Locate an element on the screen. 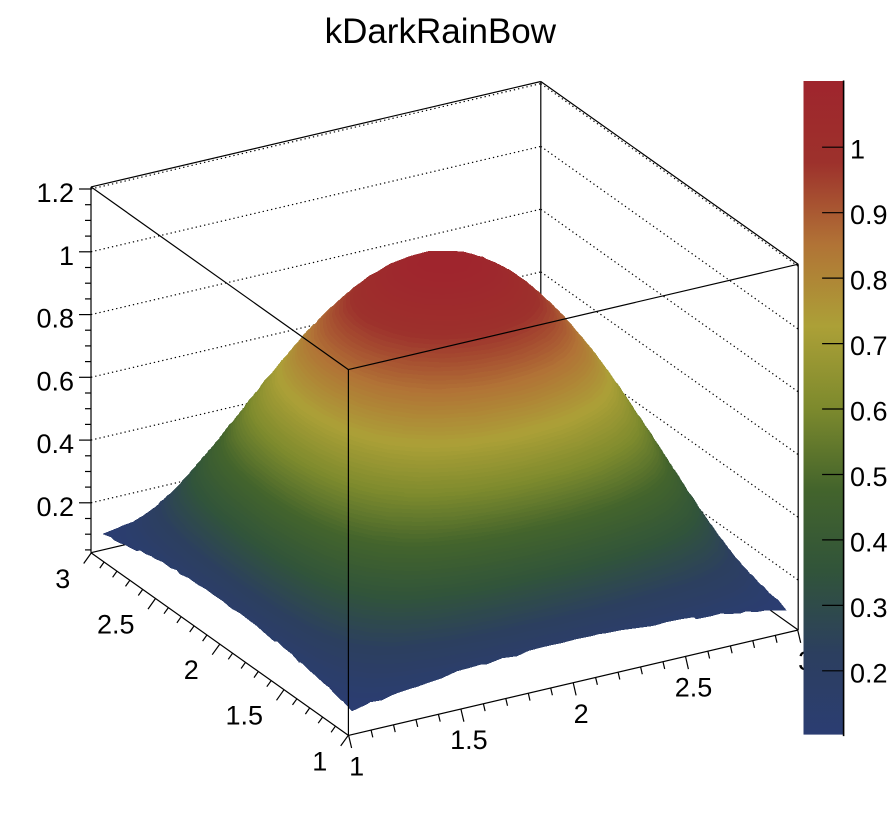  svg-text: 0.9 is located at coordinates (869, 215).